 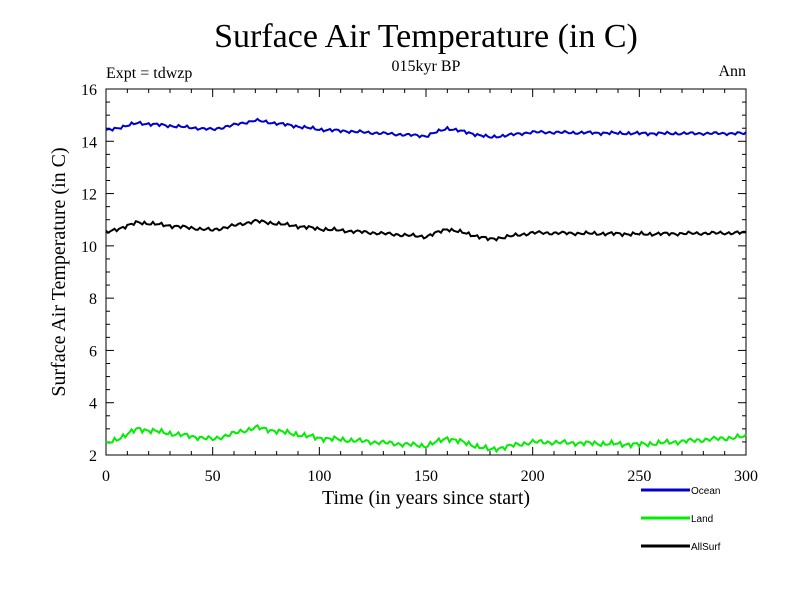 What do you see at coordinates (93, 404) in the screenshot?
I see `y-tick-label: 4` at bounding box center [93, 404].